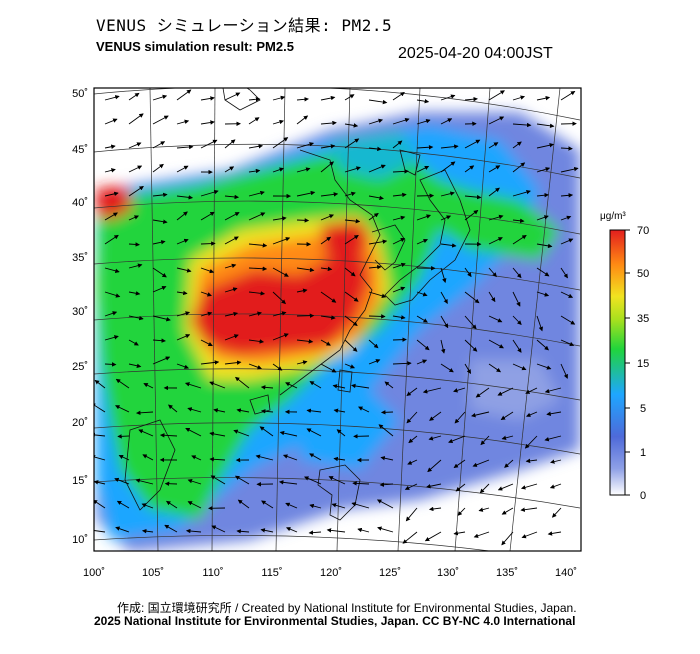 The height and width of the screenshot is (654, 700). I want to click on lon-tick: 105˚, so click(153, 573).